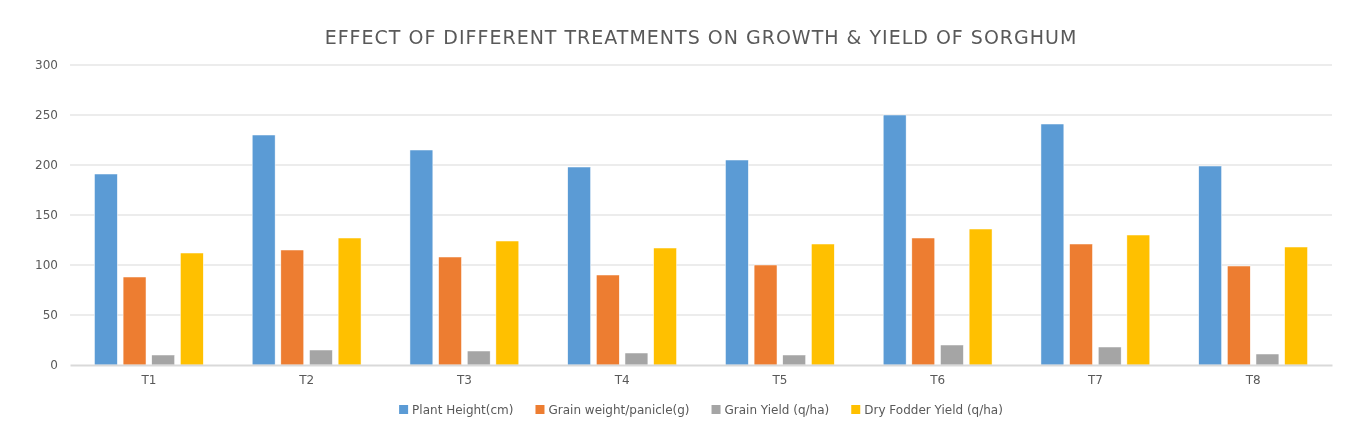  What do you see at coordinates (148, 379) in the screenshot?
I see `x-tick-label: T1` at bounding box center [148, 379].